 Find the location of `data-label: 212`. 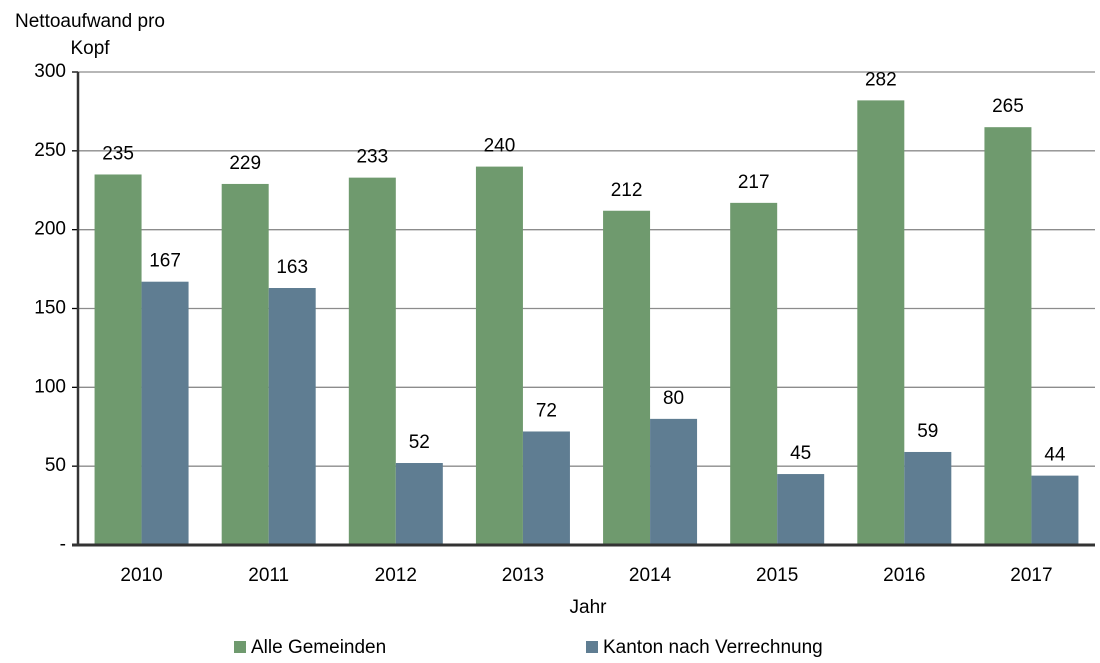

data-label: 212 is located at coordinates (627, 190).